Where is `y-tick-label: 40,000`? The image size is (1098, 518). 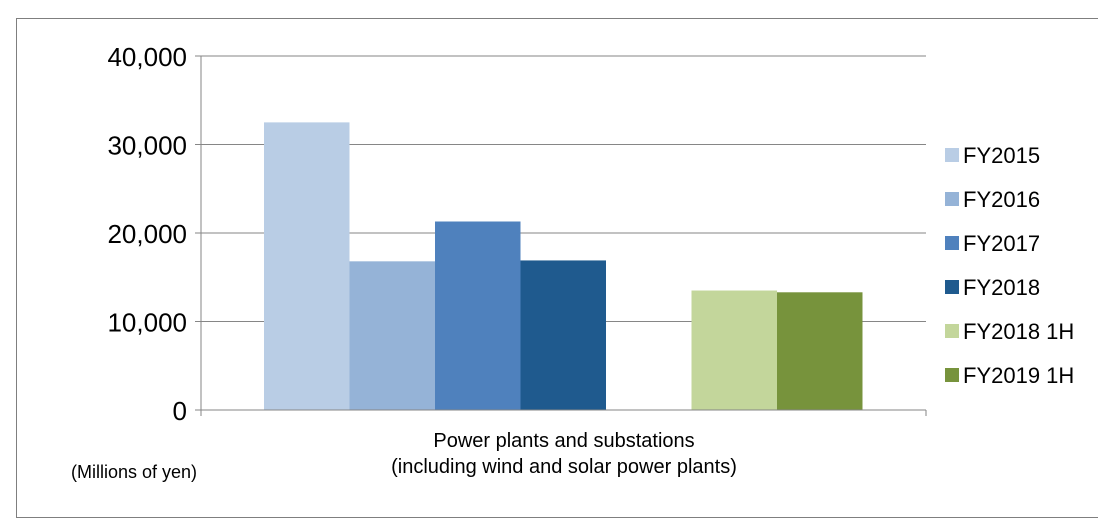
y-tick-label: 40,000 is located at coordinates (147, 57).